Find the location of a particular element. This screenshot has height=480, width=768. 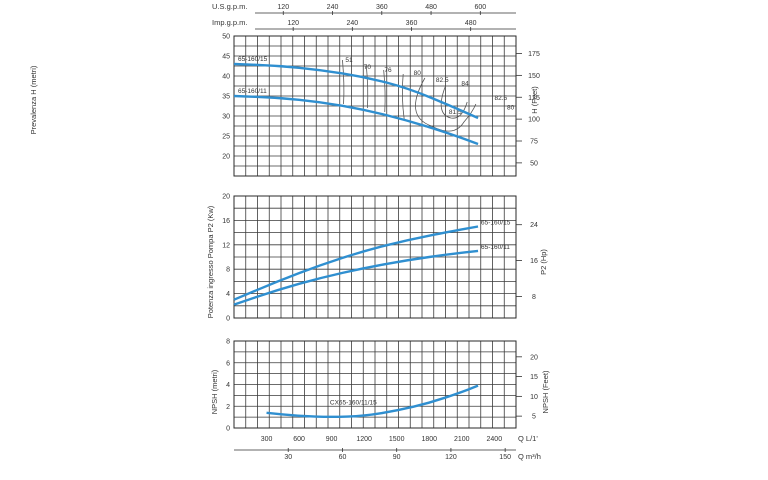

y-right-tick-label: 5 is located at coordinates (534, 417).